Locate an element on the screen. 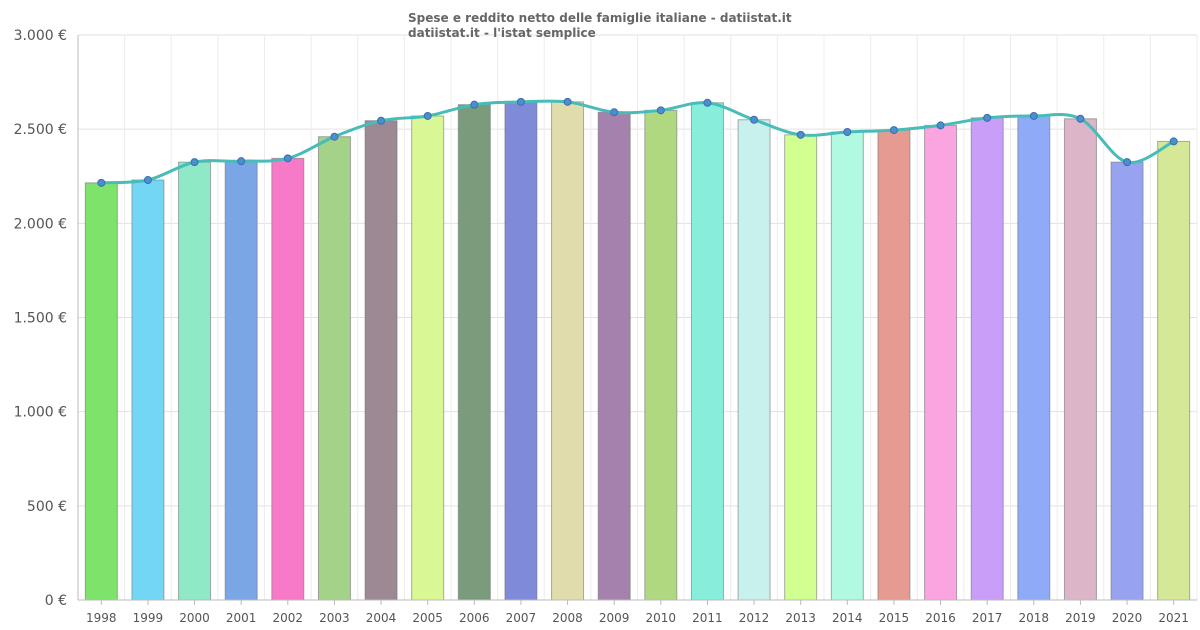 Image resolution: width=1200 pixels, height=630 pixels. x-tick-label: 2010 is located at coordinates (661, 618).